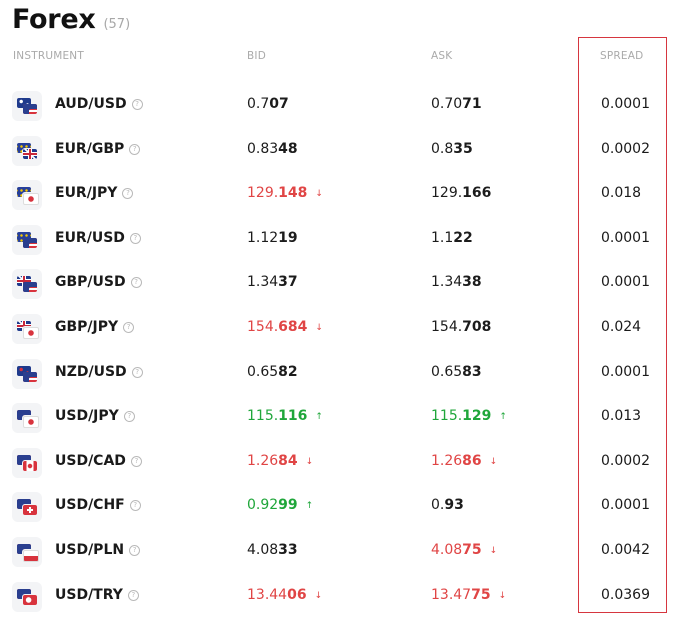  I want to click on bid-price: 115.116 ↑, so click(285, 416).